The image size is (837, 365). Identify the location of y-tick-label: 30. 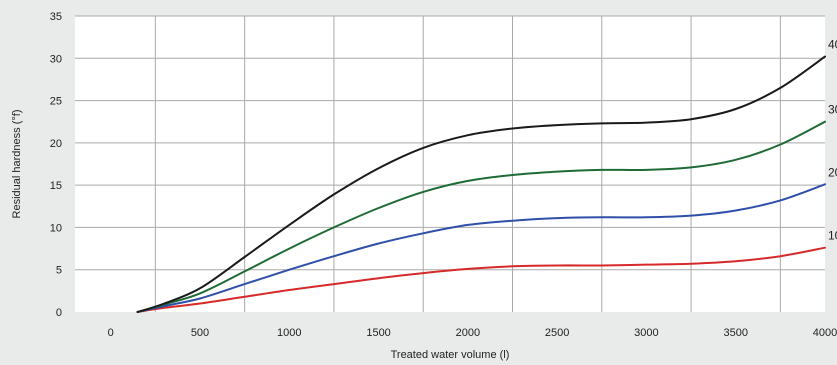
(56, 59).